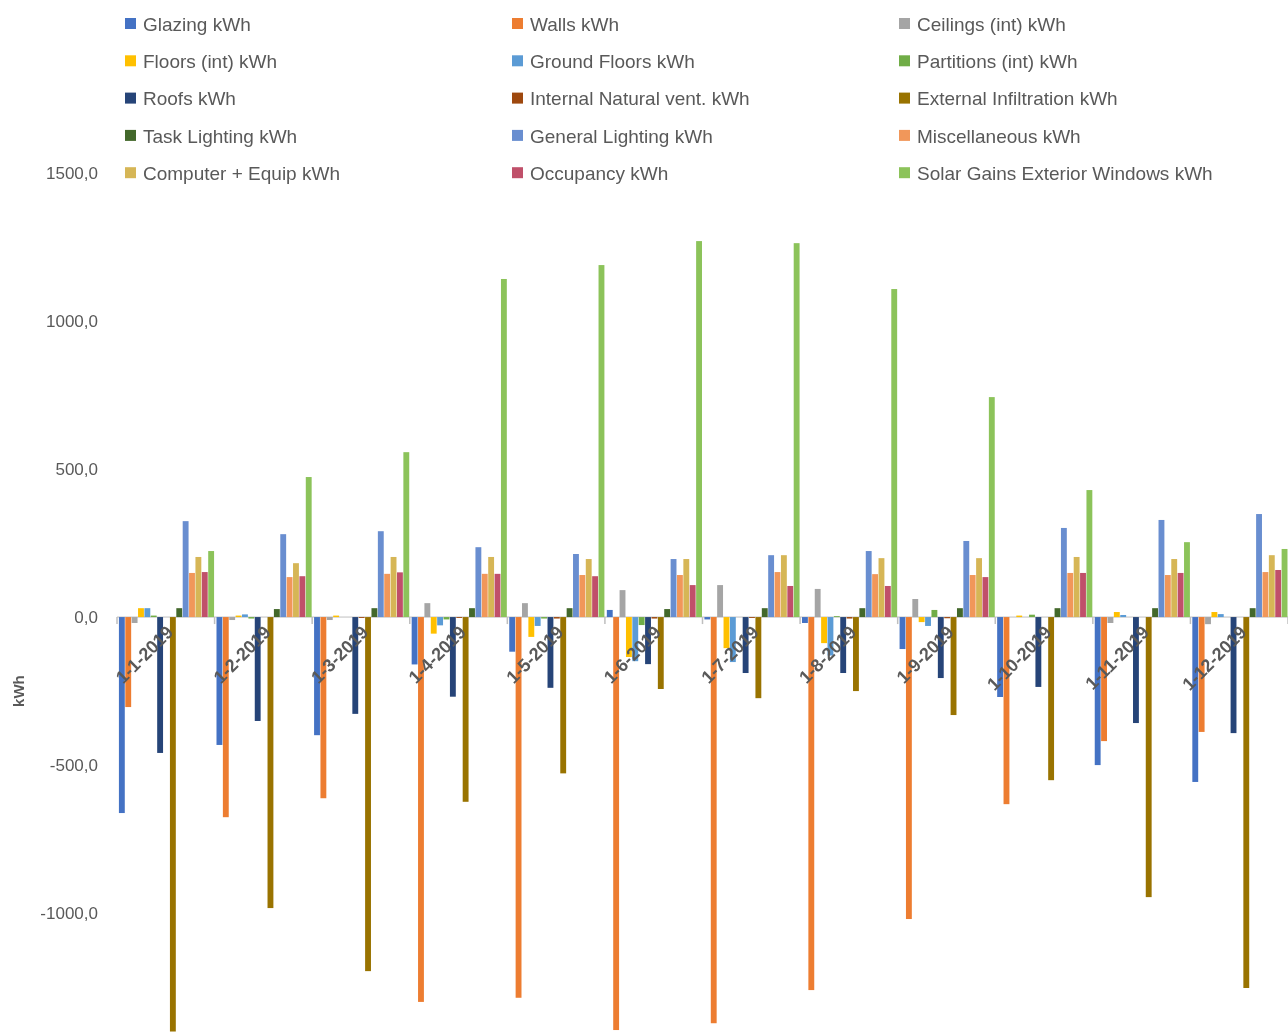  What do you see at coordinates (210, 61) in the screenshot?
I see `legend-label: Floors (int) kWh` at bounding box center [210, 61].